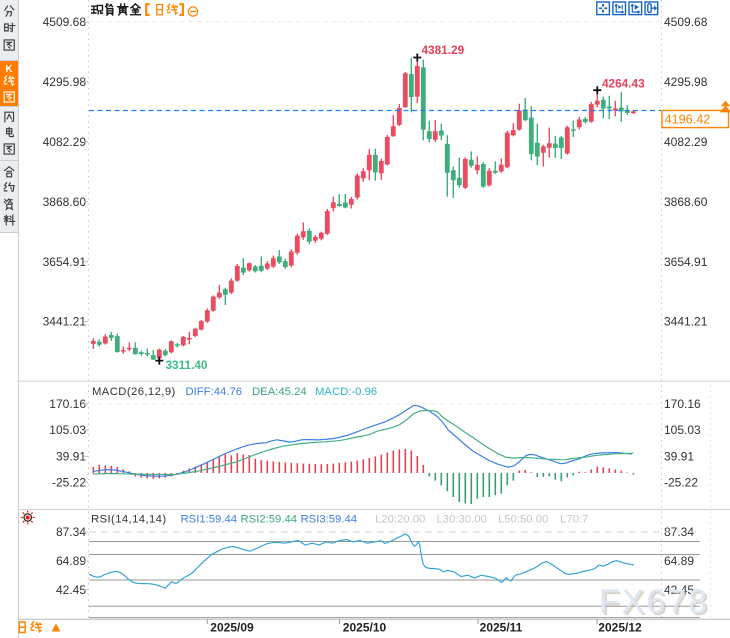 Image resolution: width=730 pixels, height=638 pixels. I want to click on svg-text: 4264.43, so click(623, 84).